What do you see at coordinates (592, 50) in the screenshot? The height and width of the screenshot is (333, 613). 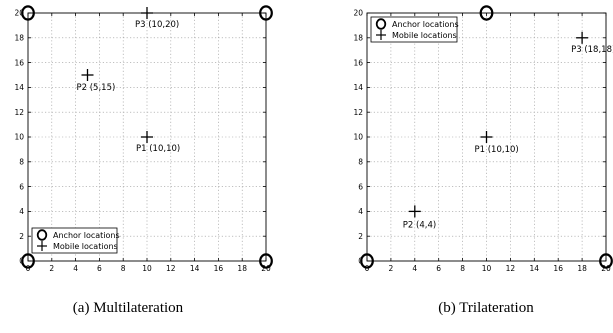 I see `point-label: P3 (18,18)` at bounding box center [592, 50].